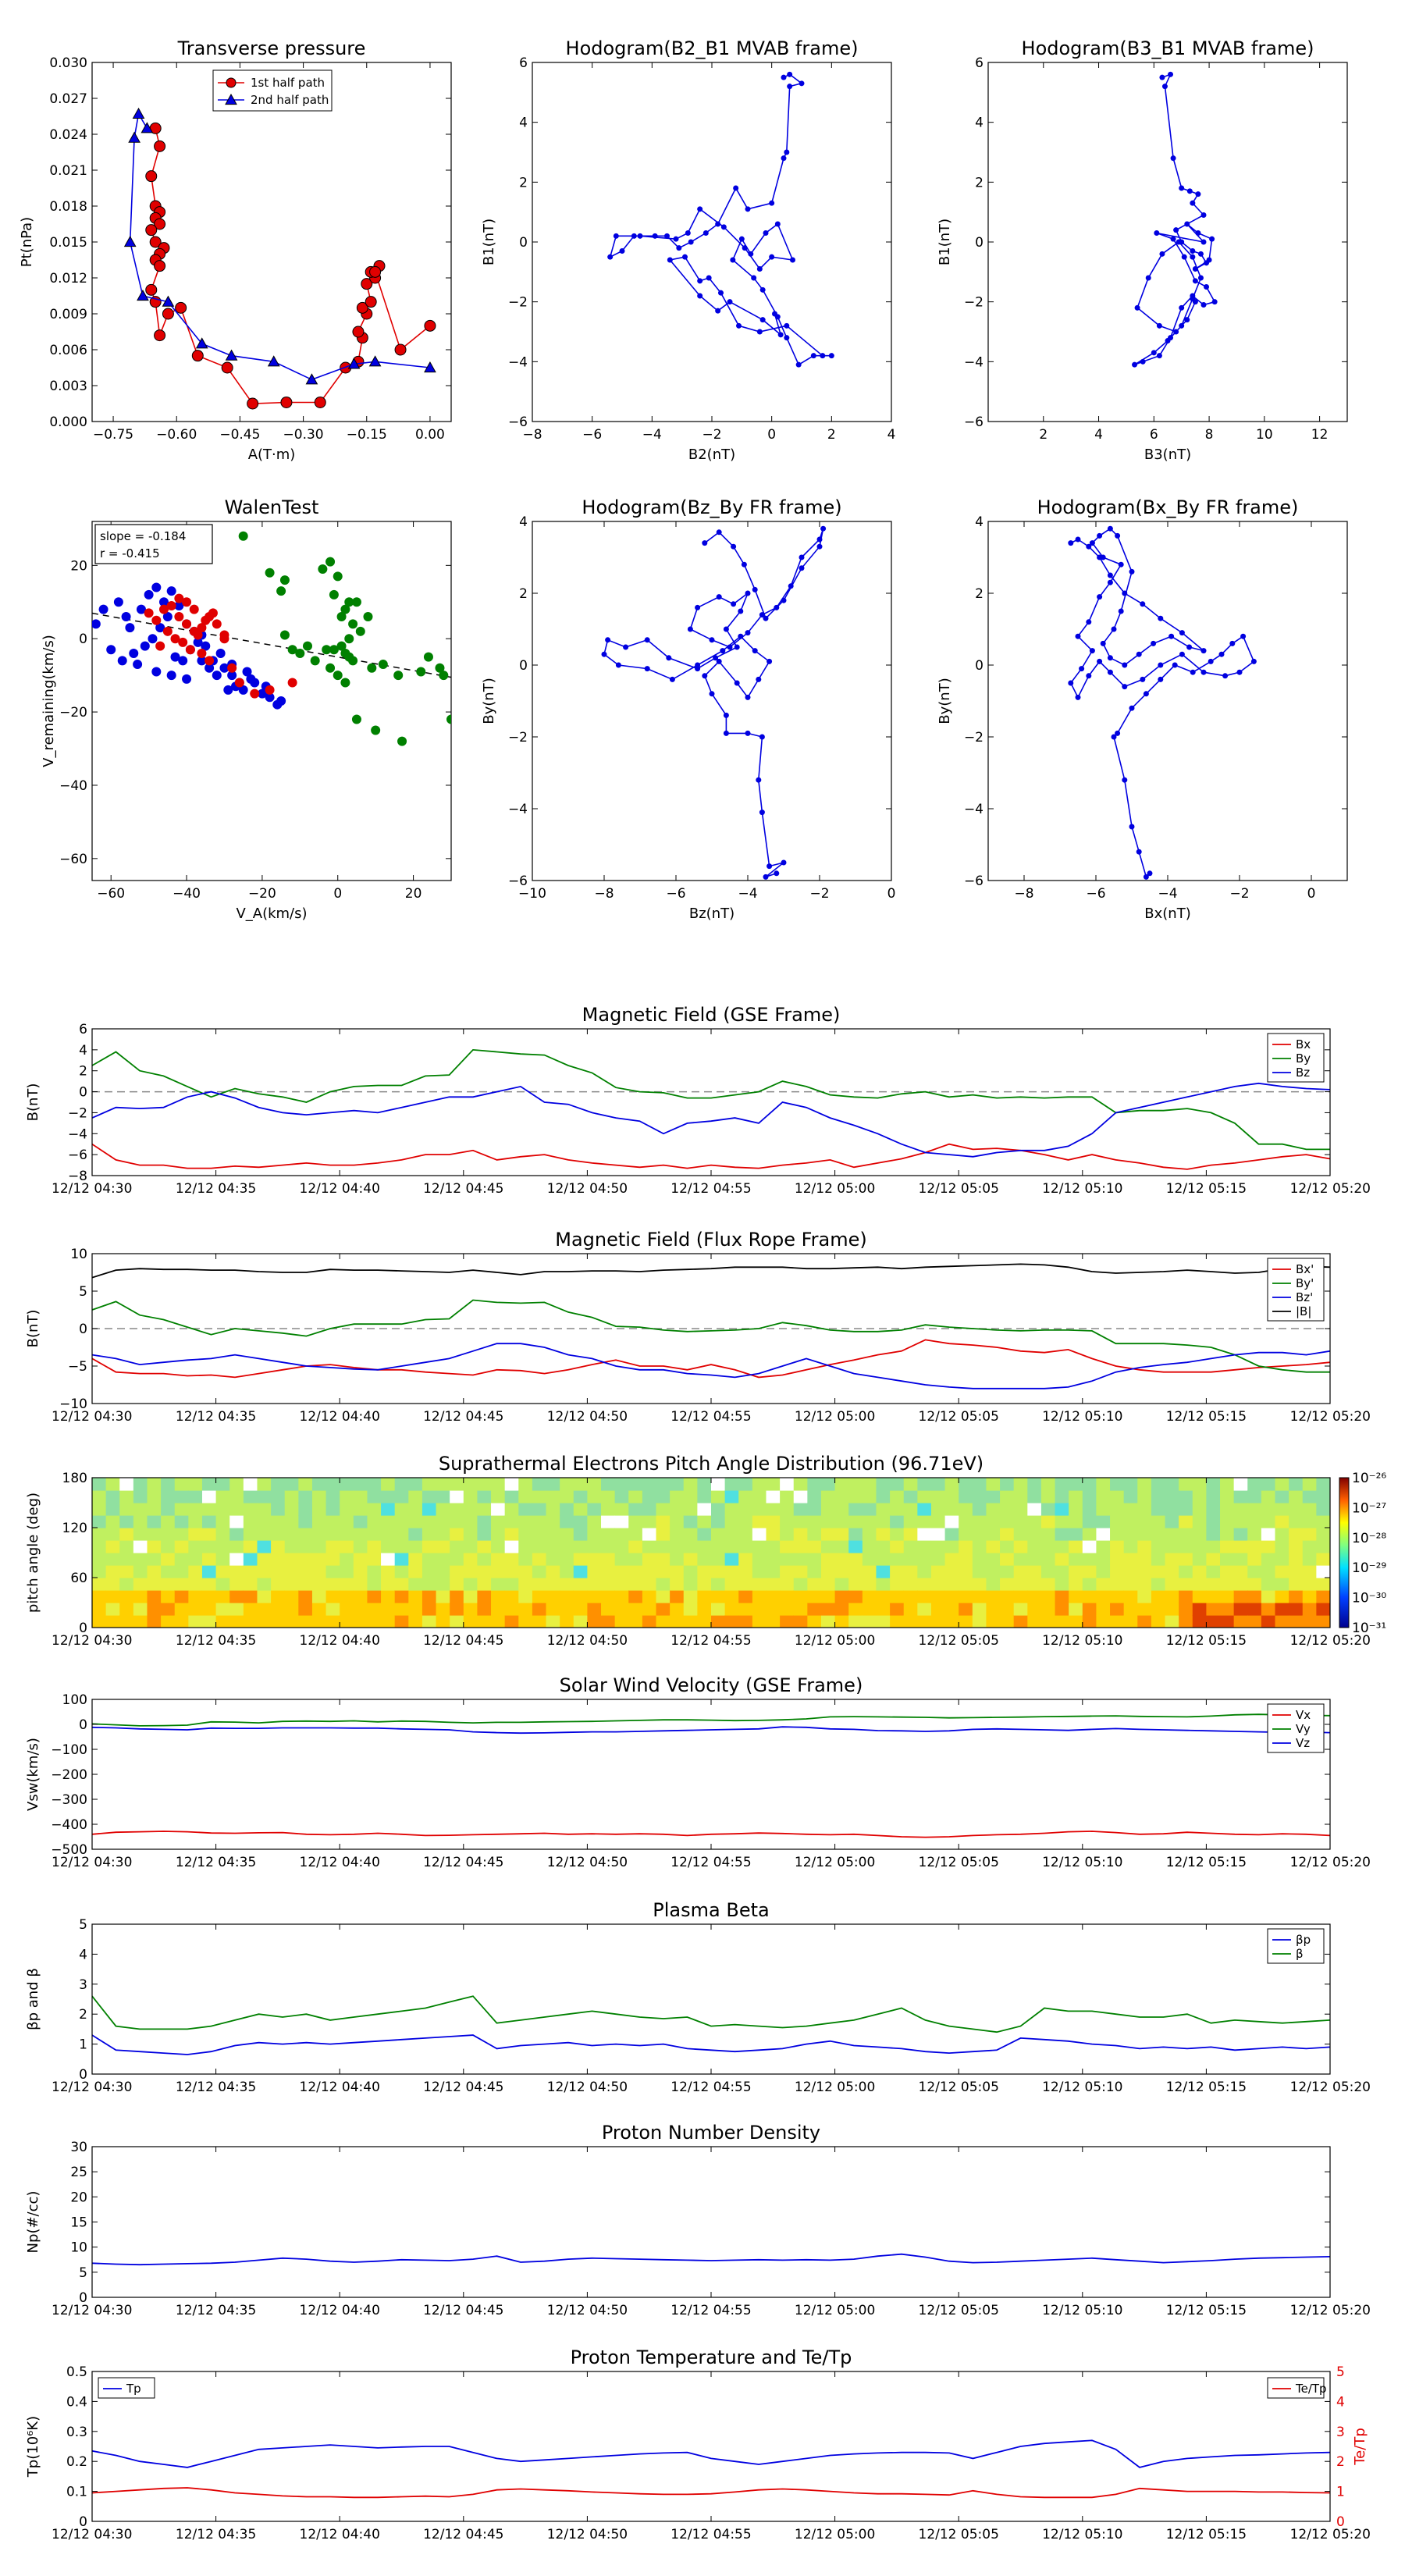 Image resolution: width=1405 pixels, height=2576 pixels. I want to click on y2-tick-label: 4, so click(1341, 2402).